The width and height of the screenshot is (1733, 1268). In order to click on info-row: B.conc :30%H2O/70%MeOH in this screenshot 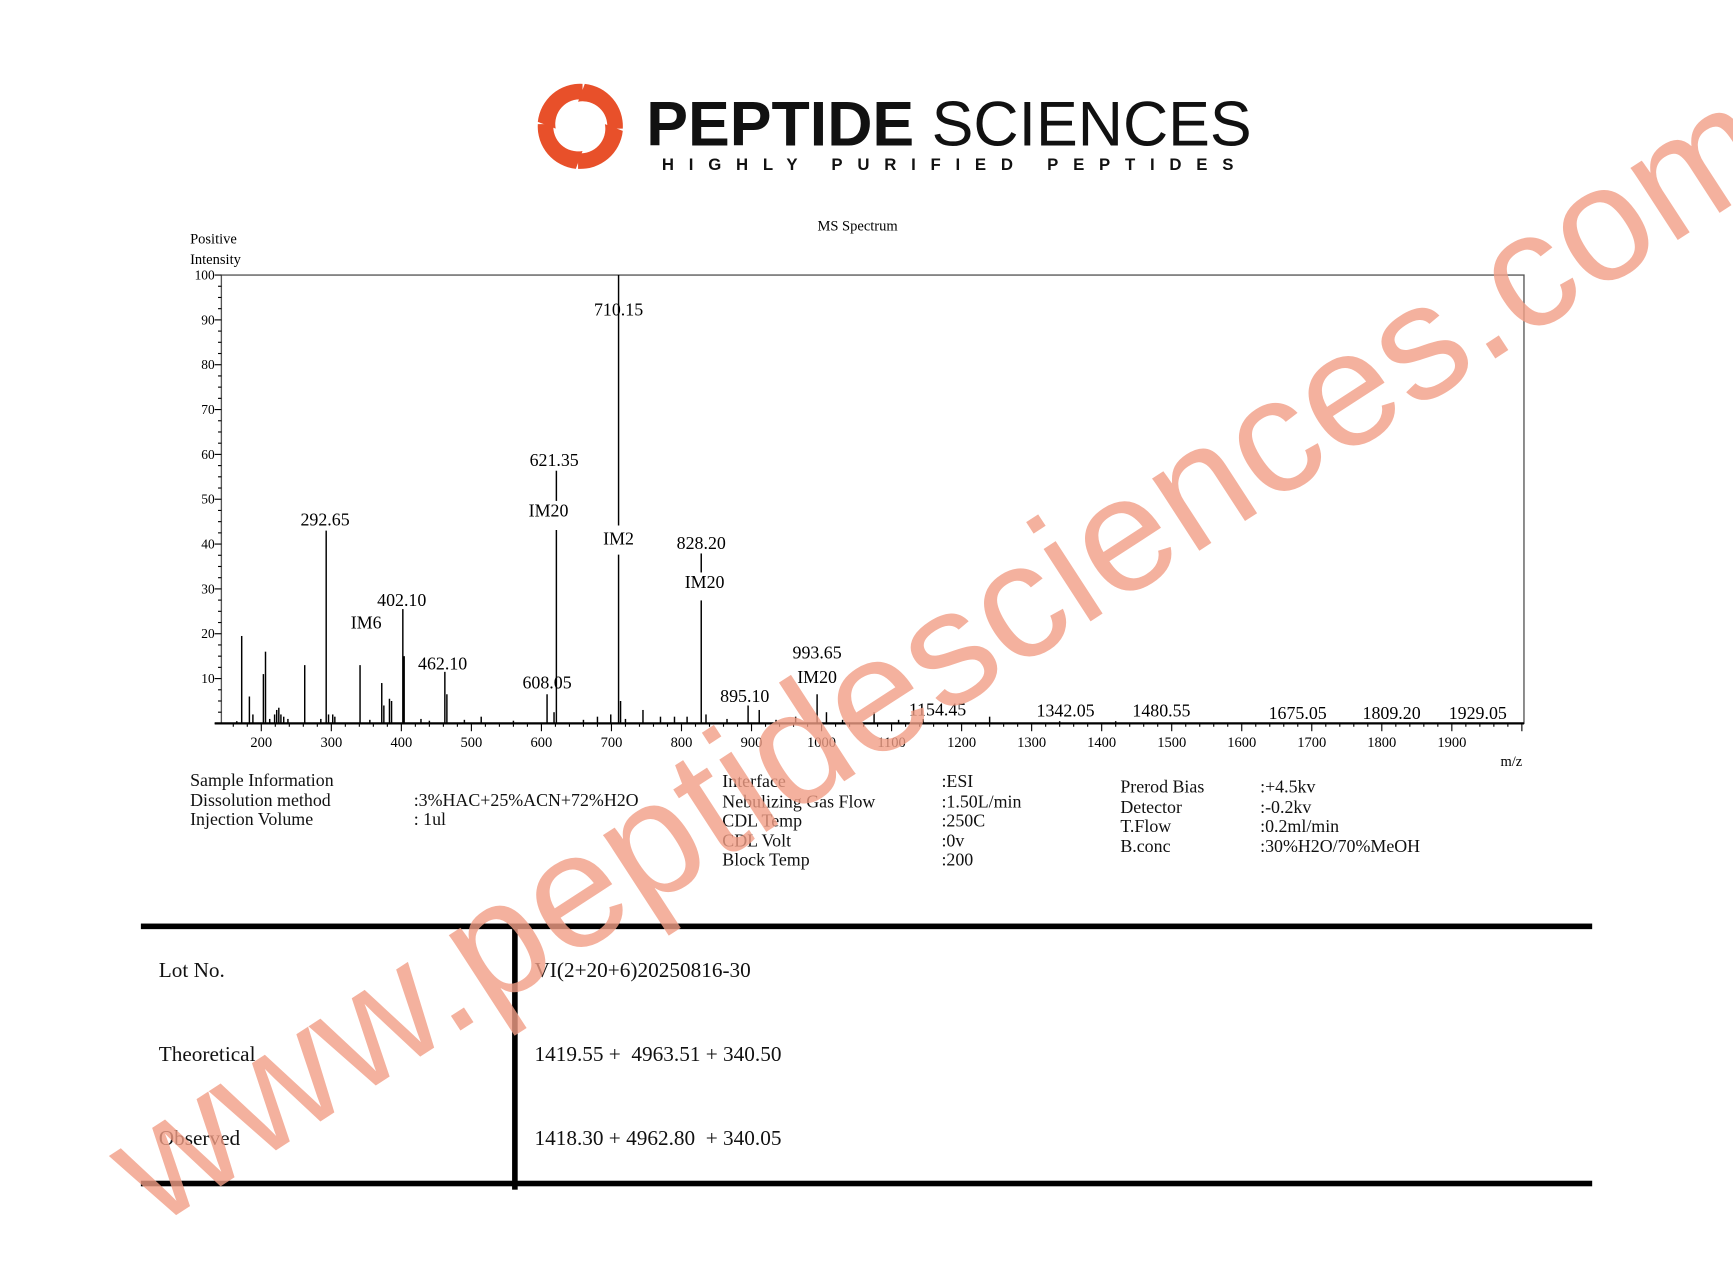, I will do `click(1270, 846)`.